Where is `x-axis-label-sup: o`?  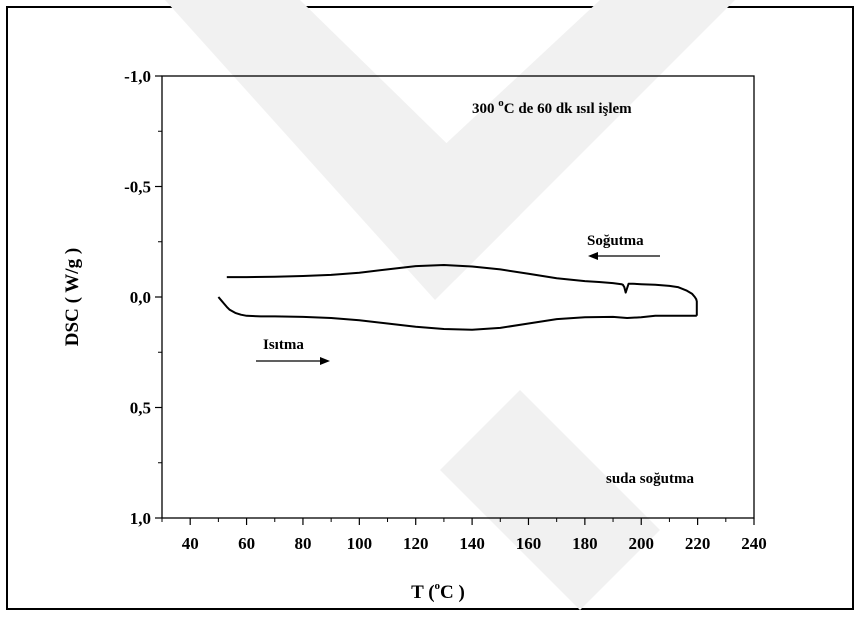 x-axis-label-sup: o is located at coordinates (438, 586).